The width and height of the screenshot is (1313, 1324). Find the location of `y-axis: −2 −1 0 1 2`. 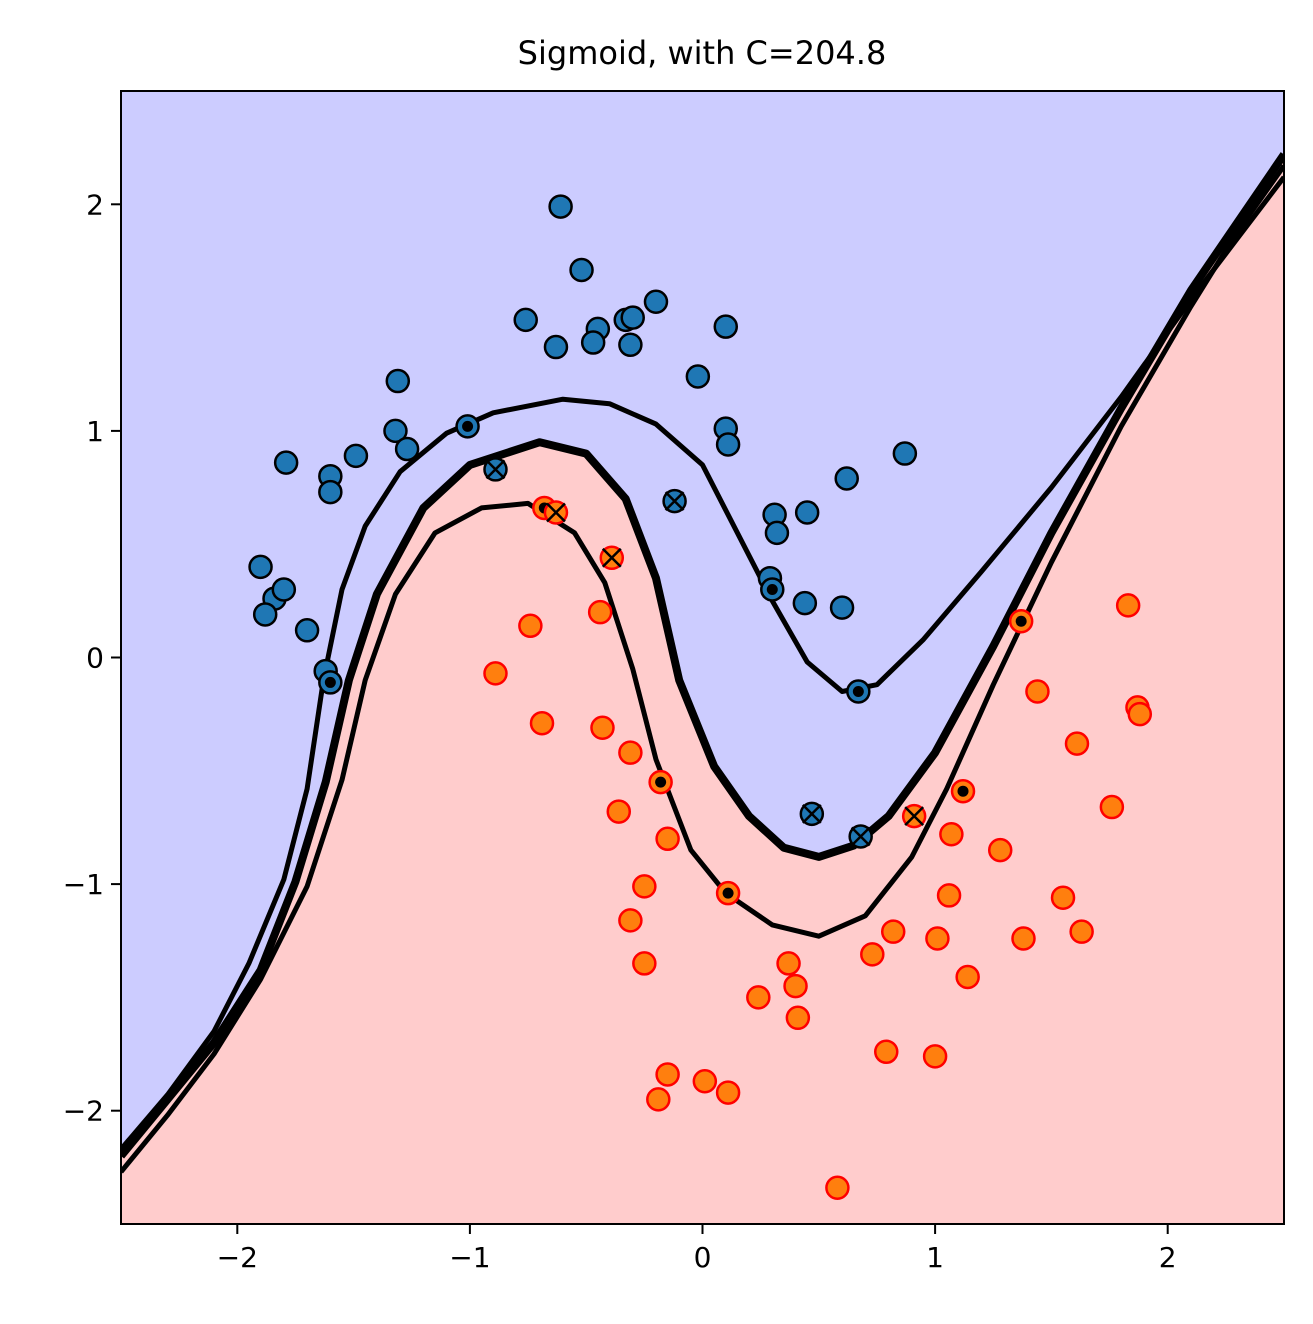

y-axis: −2 −1 0 1 2 is located at coordinates (92, 658).